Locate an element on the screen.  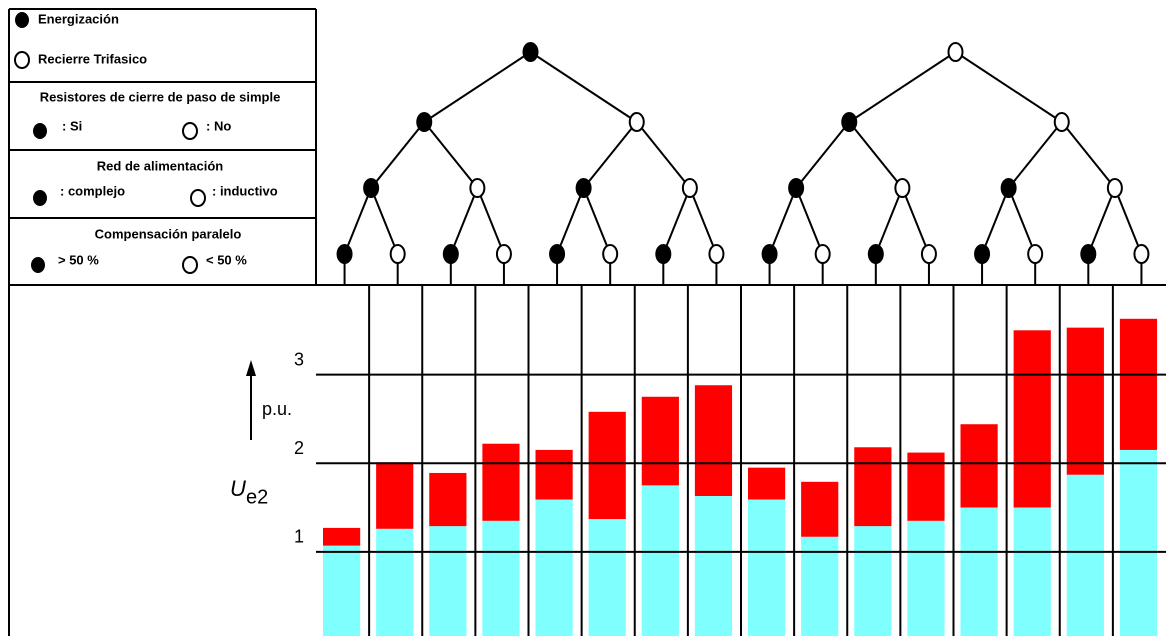
legend-text: > 50 % is located at coordinates (78, 259).